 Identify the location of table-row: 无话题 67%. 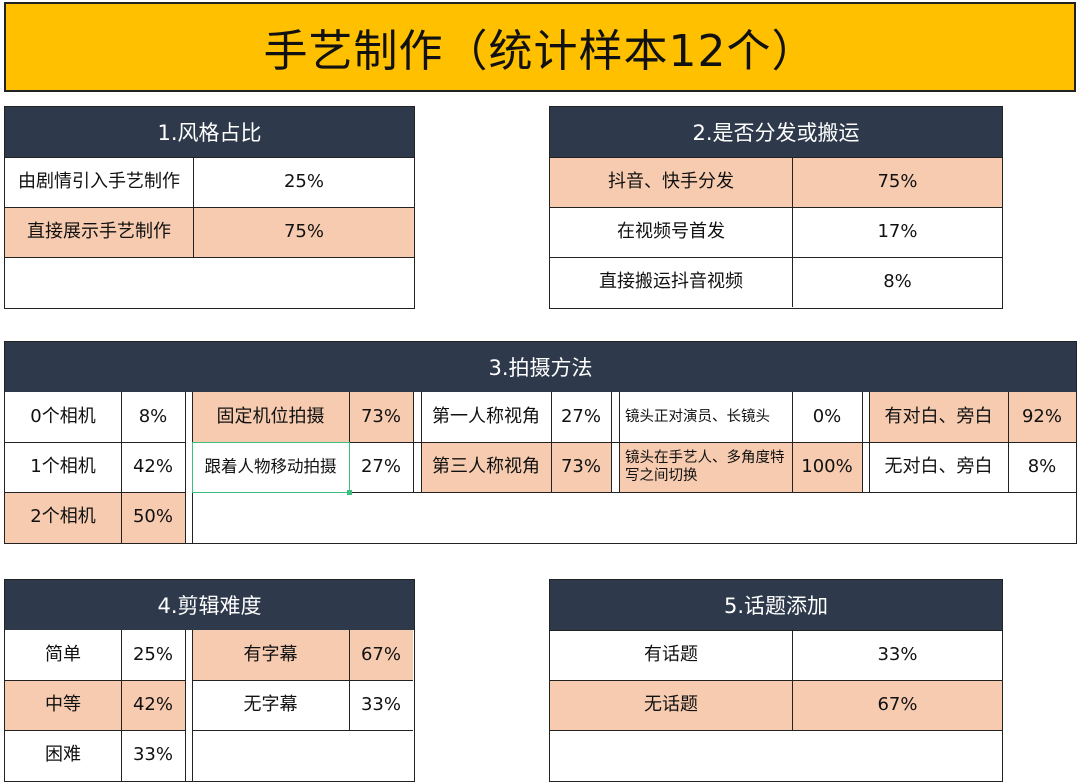
(776, 705).